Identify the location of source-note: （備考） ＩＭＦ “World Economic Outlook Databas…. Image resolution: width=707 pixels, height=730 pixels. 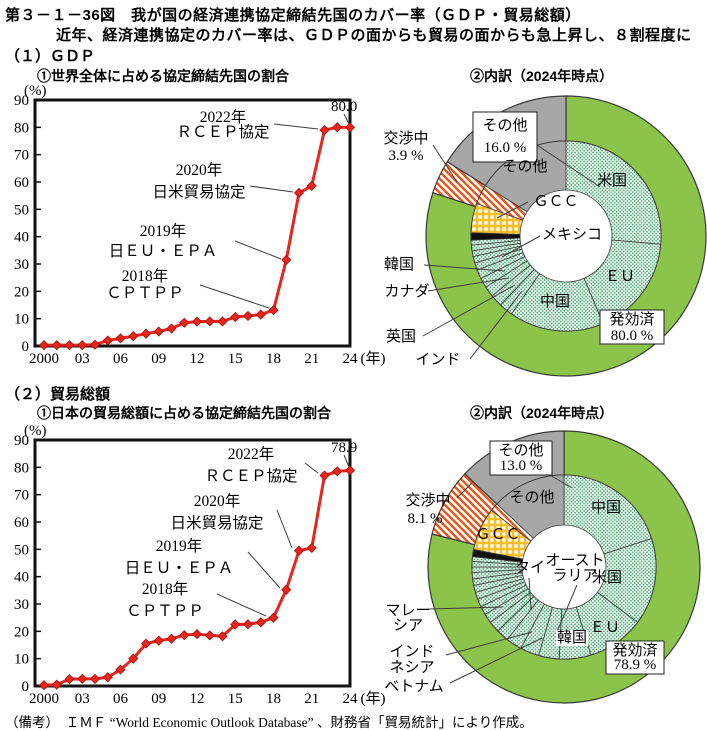
(269, 722).